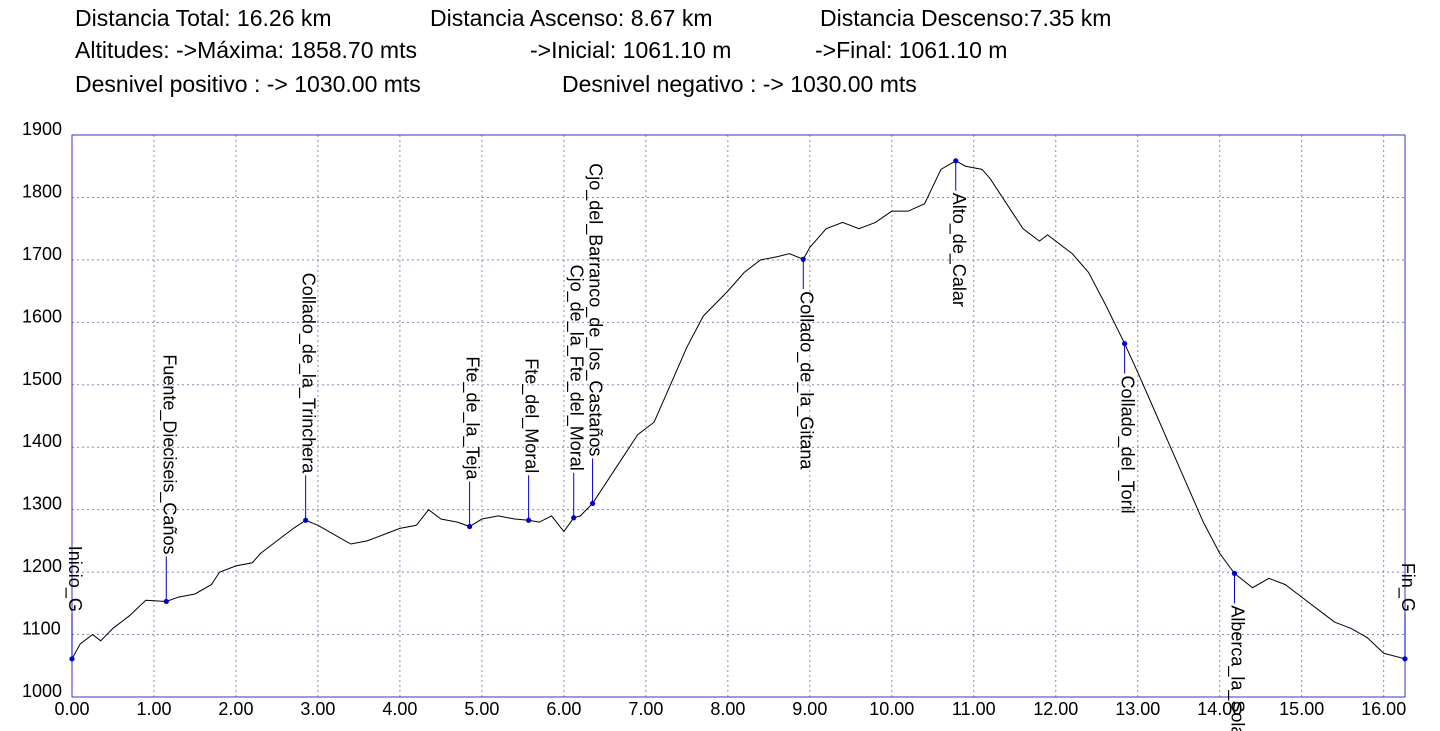 Image resolution: width=1440 pixels, height=731 pixels. What do you see at coordinates (911, 50) in the screenshot?
I see `stat-text: ->Final: 1061.10 m` at bounding box center [911, 50].